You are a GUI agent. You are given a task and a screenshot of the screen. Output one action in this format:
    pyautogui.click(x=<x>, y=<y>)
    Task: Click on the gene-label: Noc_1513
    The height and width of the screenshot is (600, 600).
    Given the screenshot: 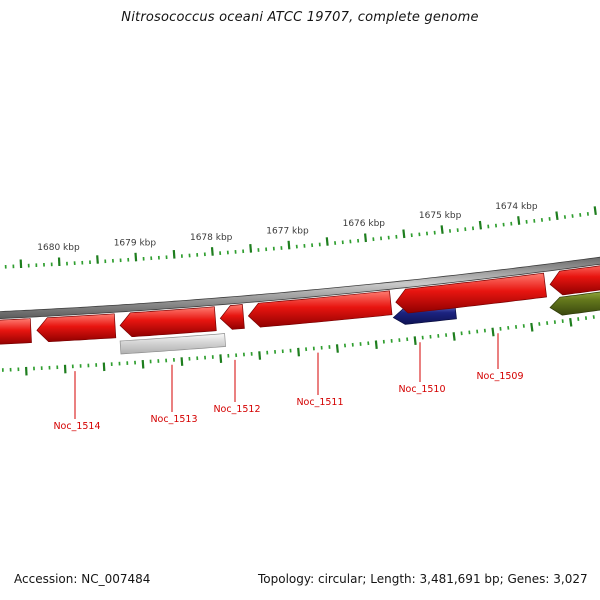 What is the action you would take?
    pyautogui.click(x=173, y=419)
    